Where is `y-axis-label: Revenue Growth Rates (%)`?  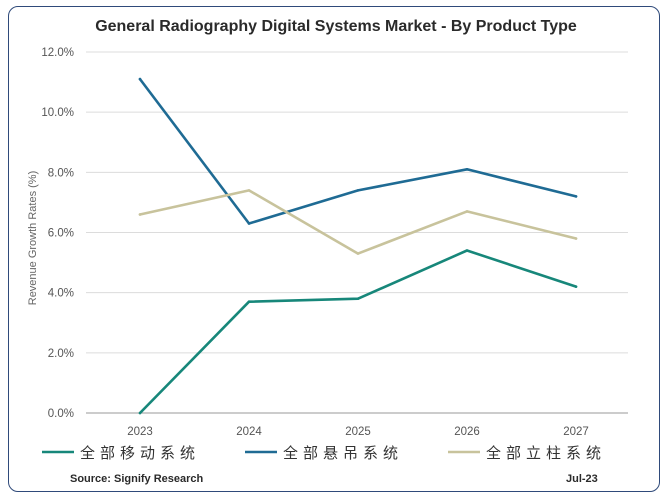 y-axis-label: Revenue Growth Rates (%) is located at coordinates (33, 238).